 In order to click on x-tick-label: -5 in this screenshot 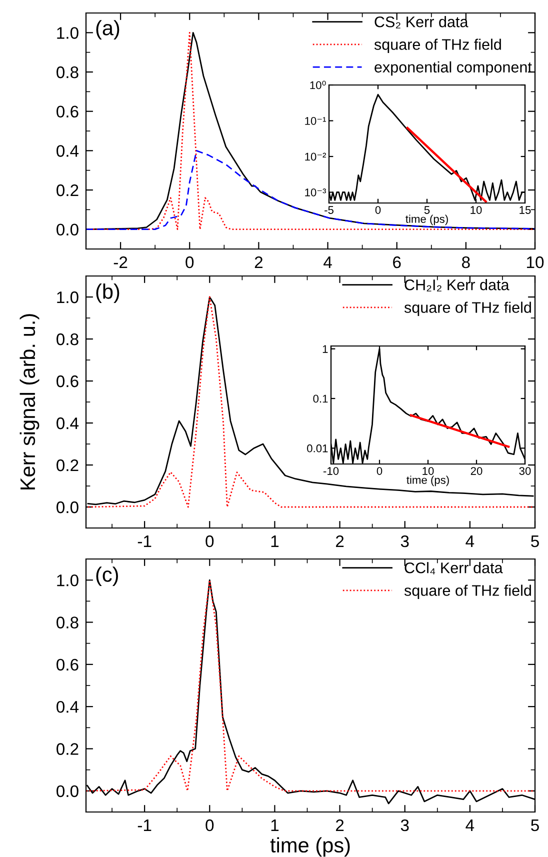, I will do `click(329, 210)`.